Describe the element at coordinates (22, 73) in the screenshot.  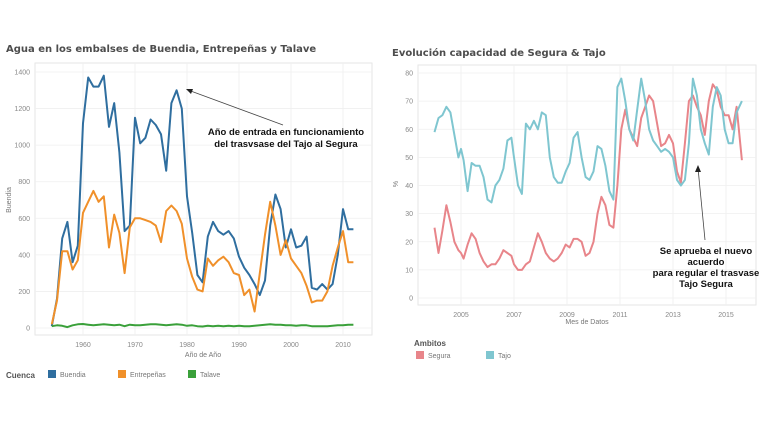
I see `left-y-tick-label: 1400` at that location.